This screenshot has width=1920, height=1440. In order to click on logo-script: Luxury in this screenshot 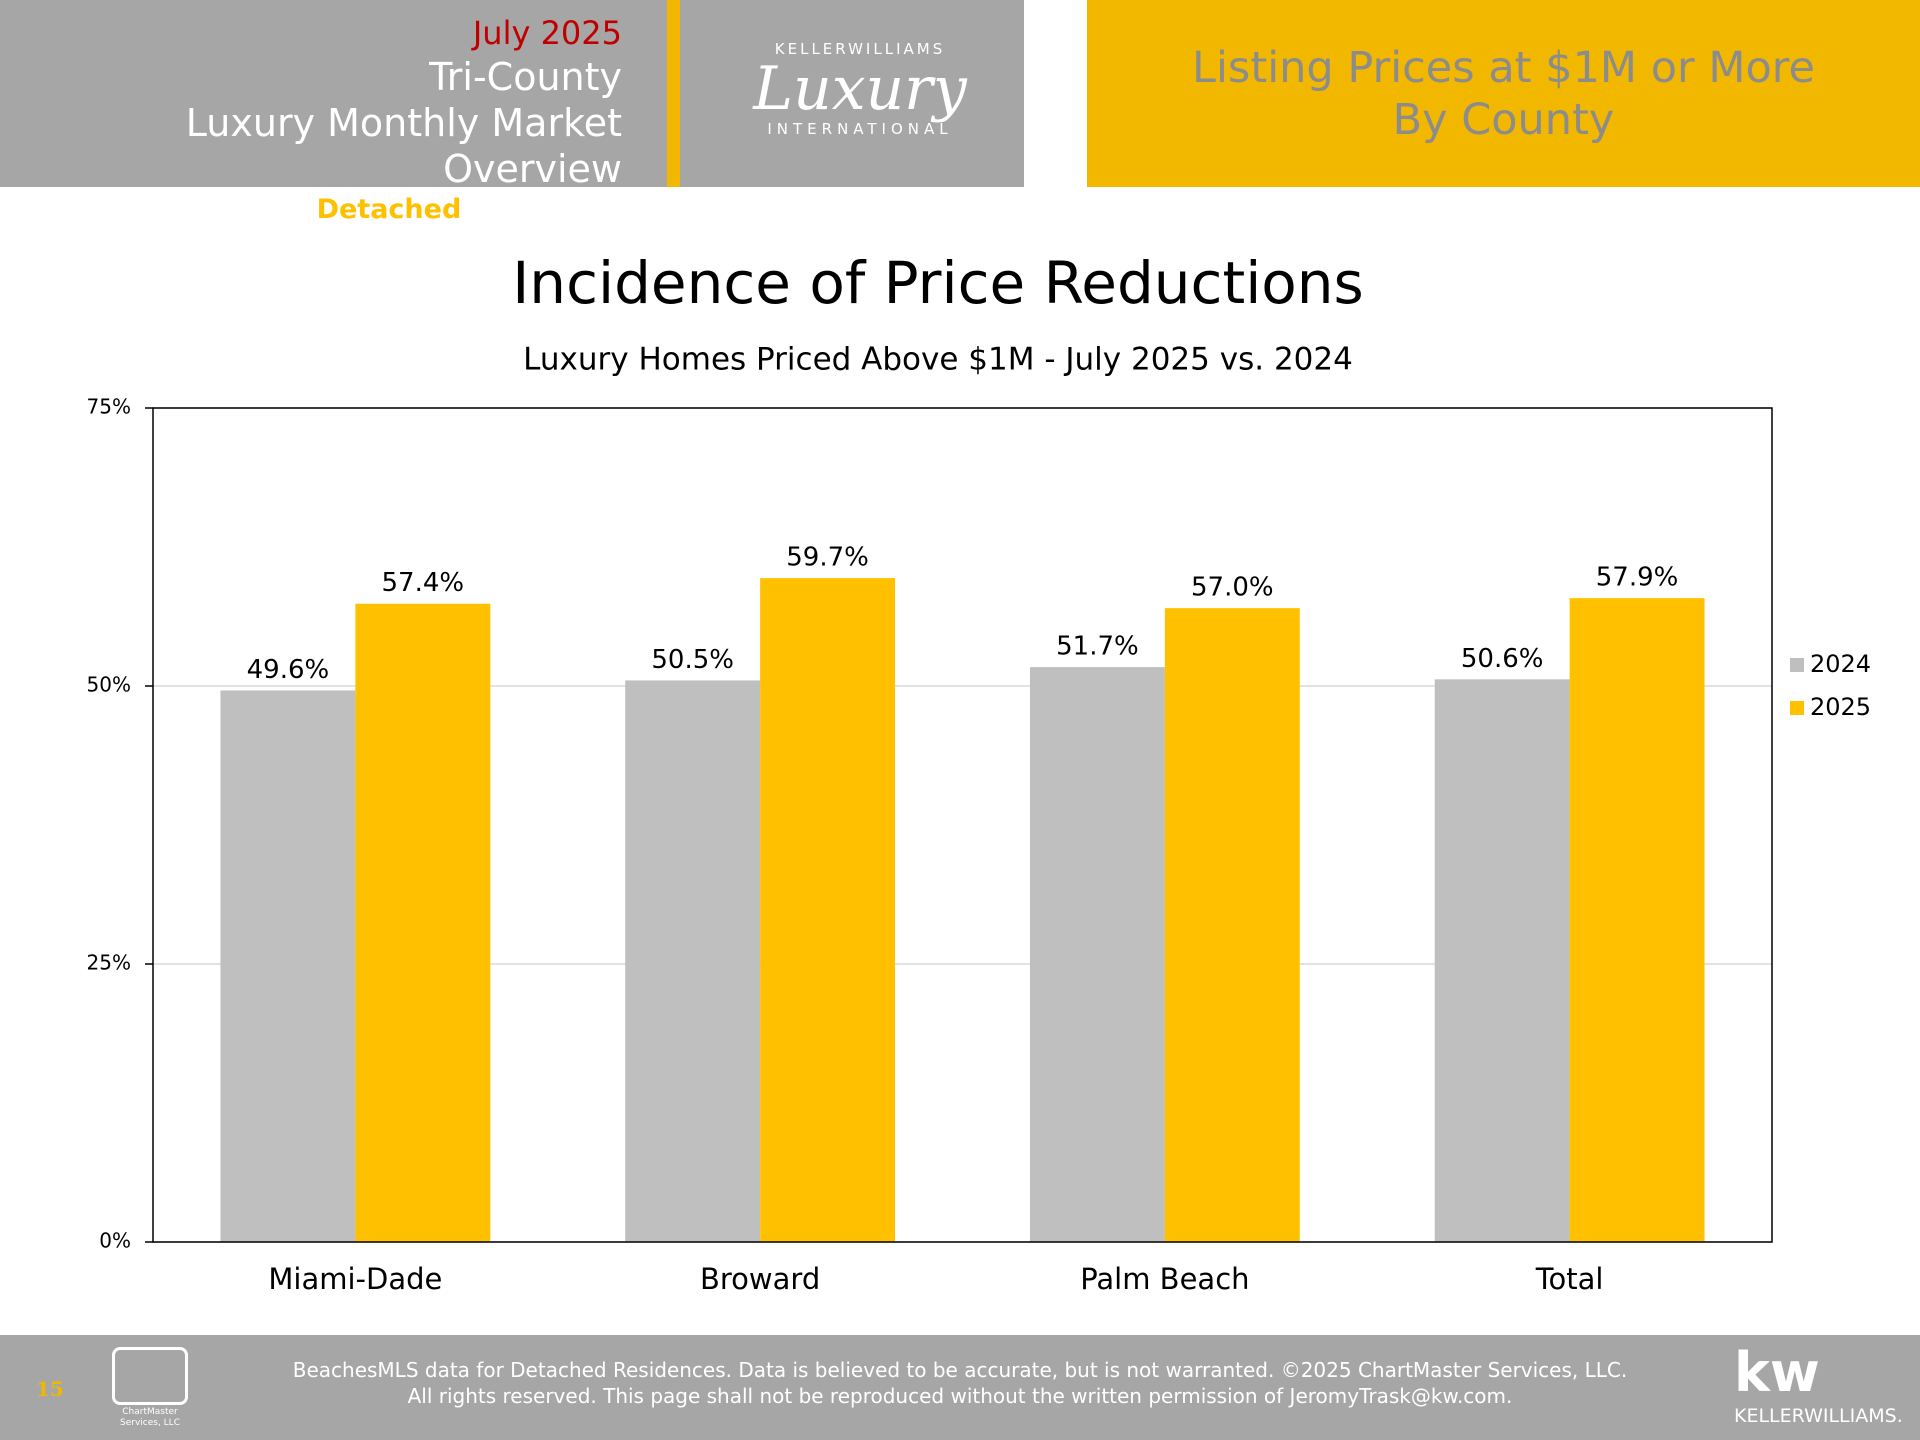, I will do `click(860, 89)`.